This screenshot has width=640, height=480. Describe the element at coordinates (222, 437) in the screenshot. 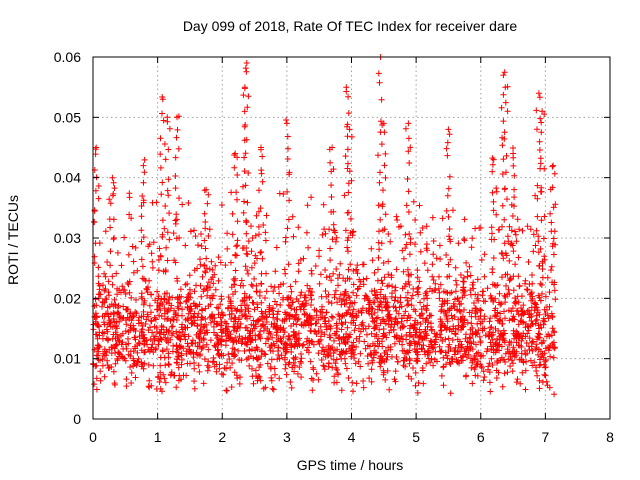

I see `x-tick-label: 2` at that location.